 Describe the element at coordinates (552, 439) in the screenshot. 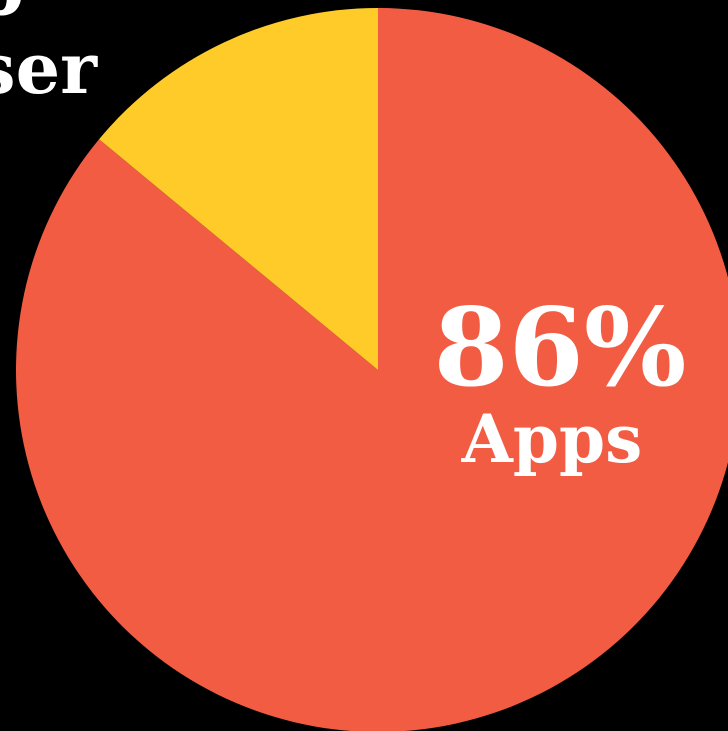

I see `slice-category-label: Apps` at that location.